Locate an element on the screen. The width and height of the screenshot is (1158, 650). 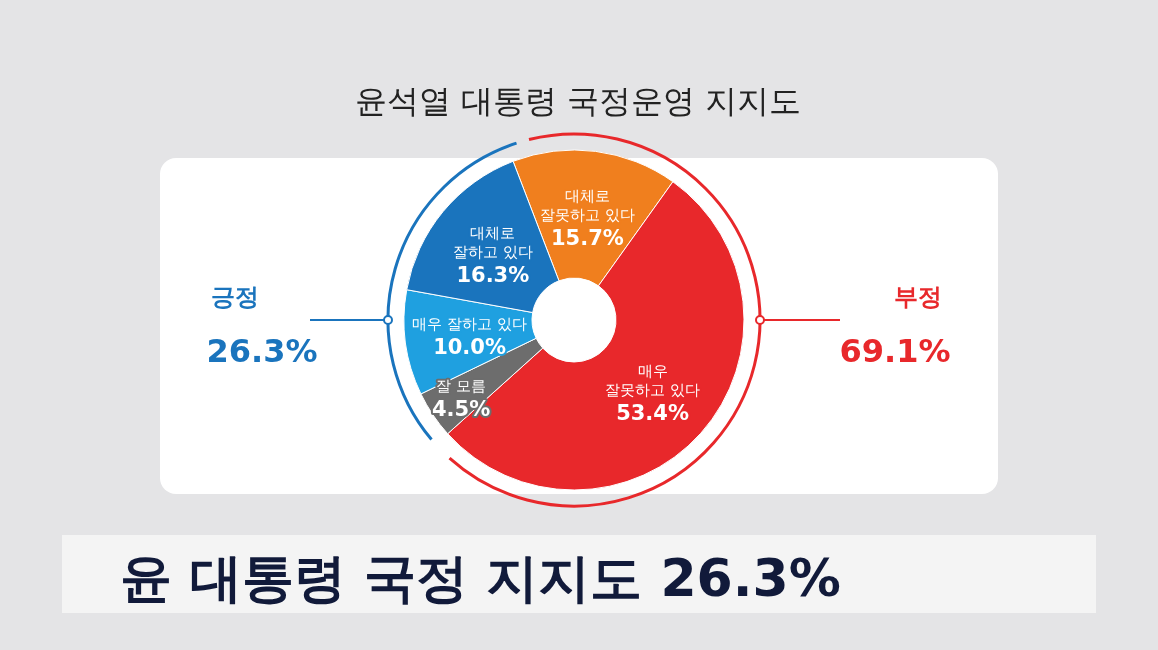
text: 69.1% is located at coordinates (895, 351).